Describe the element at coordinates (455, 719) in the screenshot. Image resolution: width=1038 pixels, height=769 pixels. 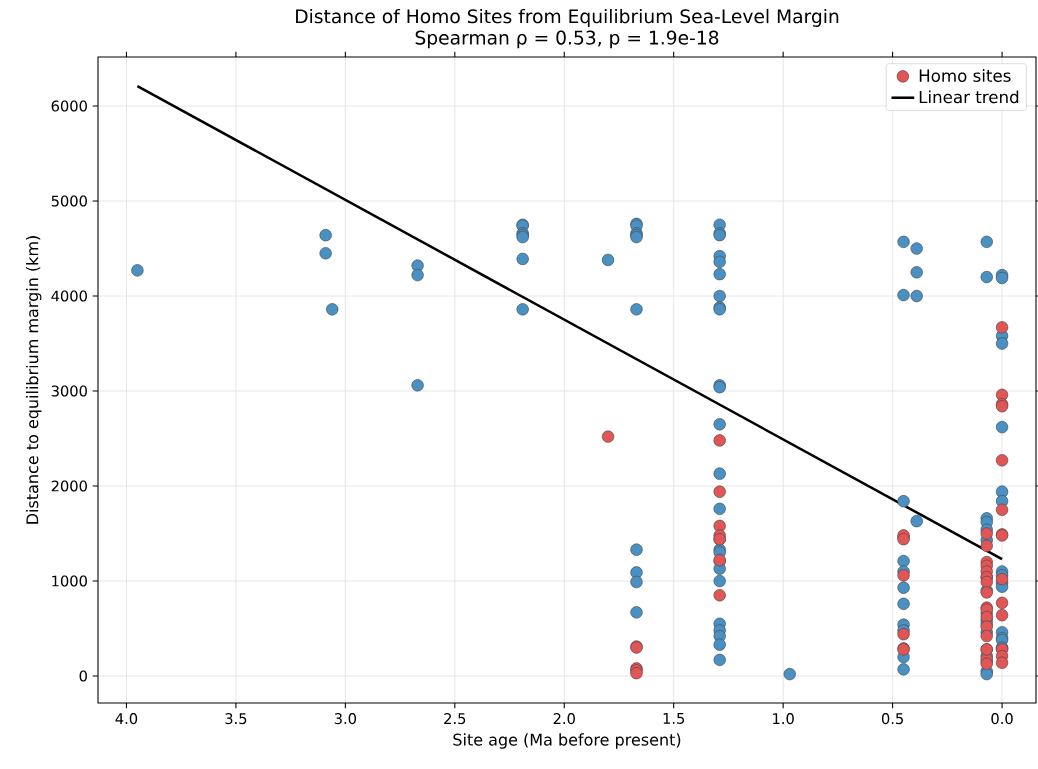
I see `x-tick-label: 2.5` at that location.